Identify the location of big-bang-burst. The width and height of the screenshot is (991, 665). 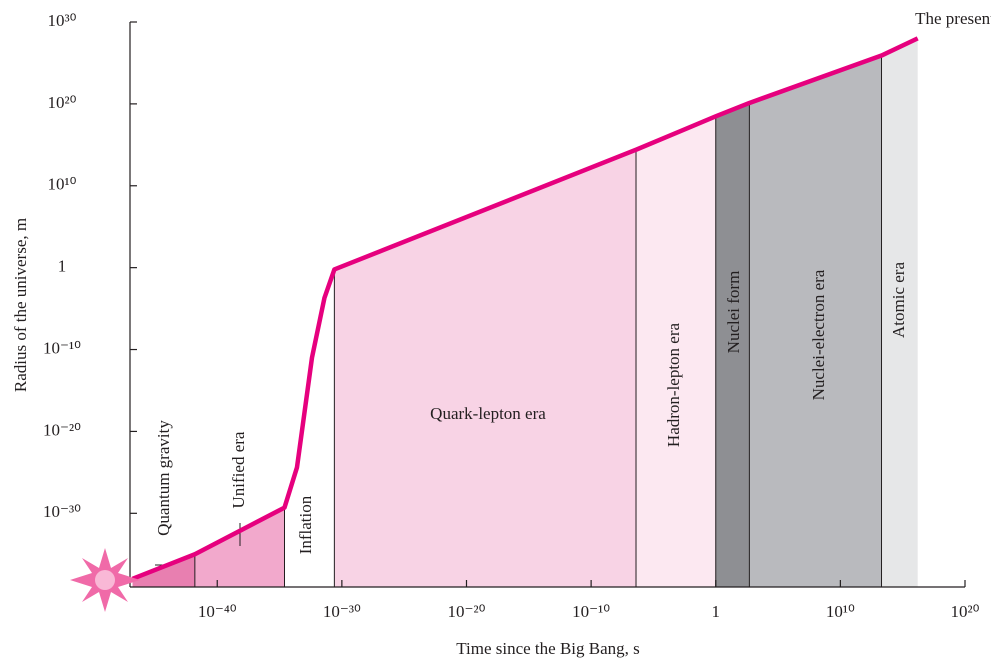
(105, 580).